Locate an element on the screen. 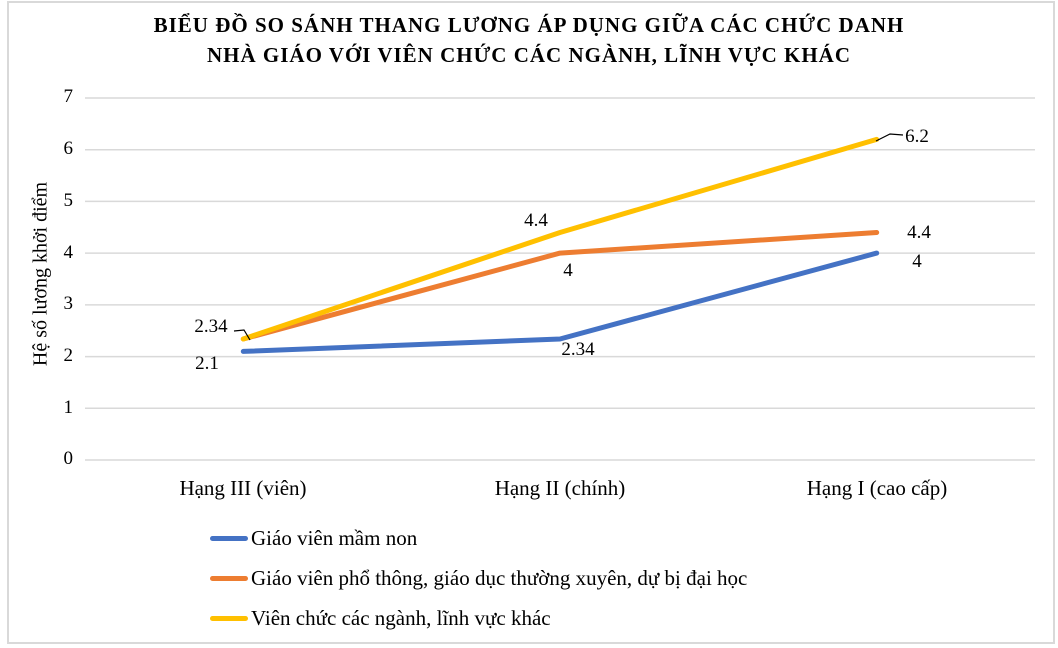  legend-item-vien-chuc: Viên chức các ngành, lĩnh vực khác is located at coordinates (478, 618).